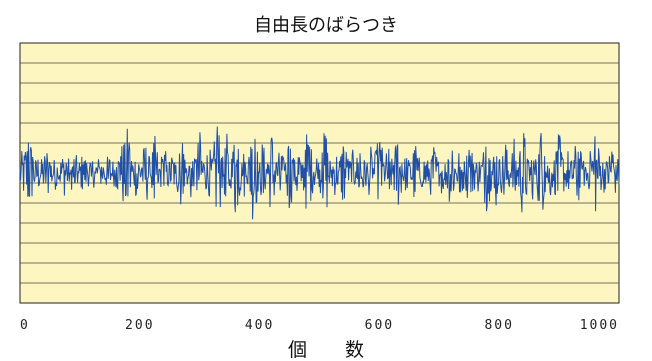 The image size is (652, 361). Describe the element at coordinates (319, 325) in the screenshot. I see `x-tick-labels: 0 200 400 600 800 1000` at that location.